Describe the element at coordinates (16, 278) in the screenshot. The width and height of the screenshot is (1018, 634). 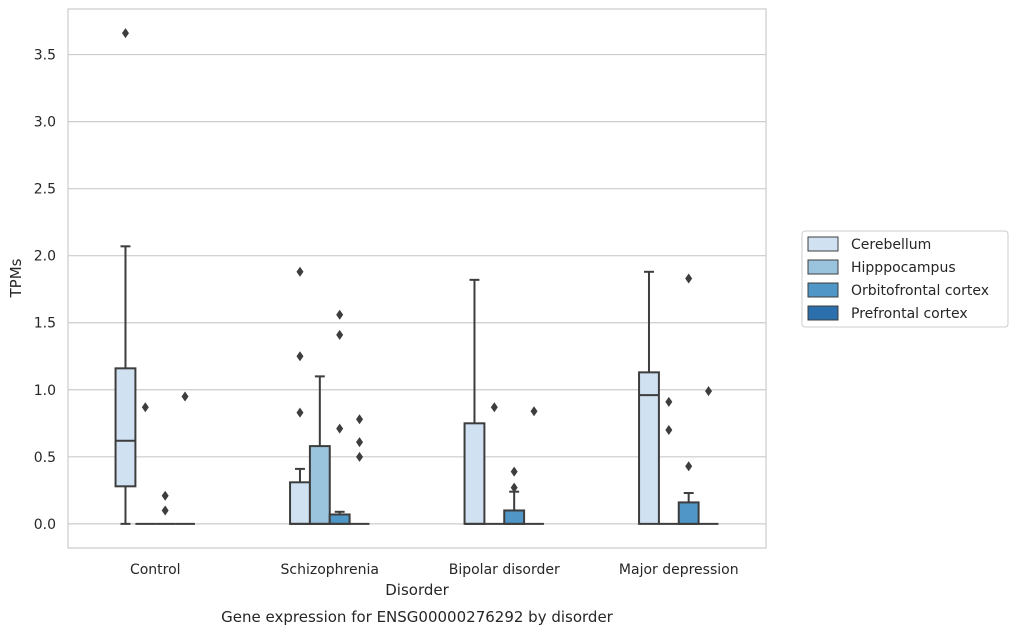
I see `y-axis-title: TPMs` at that location.